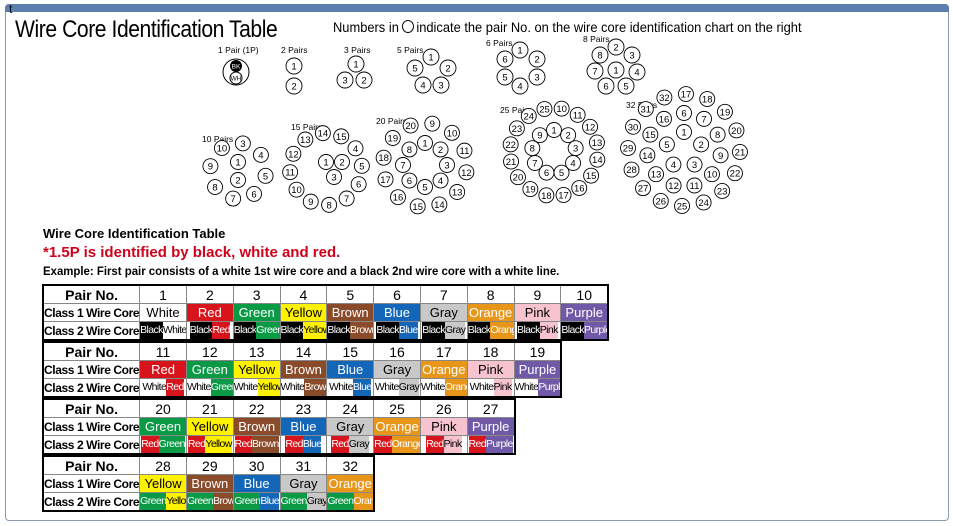 The height and width of the screenshot is (526, 953). Describe the element at coordinates (163, 312) in the screenshot. I see `class1-color-cell: White` at that location.